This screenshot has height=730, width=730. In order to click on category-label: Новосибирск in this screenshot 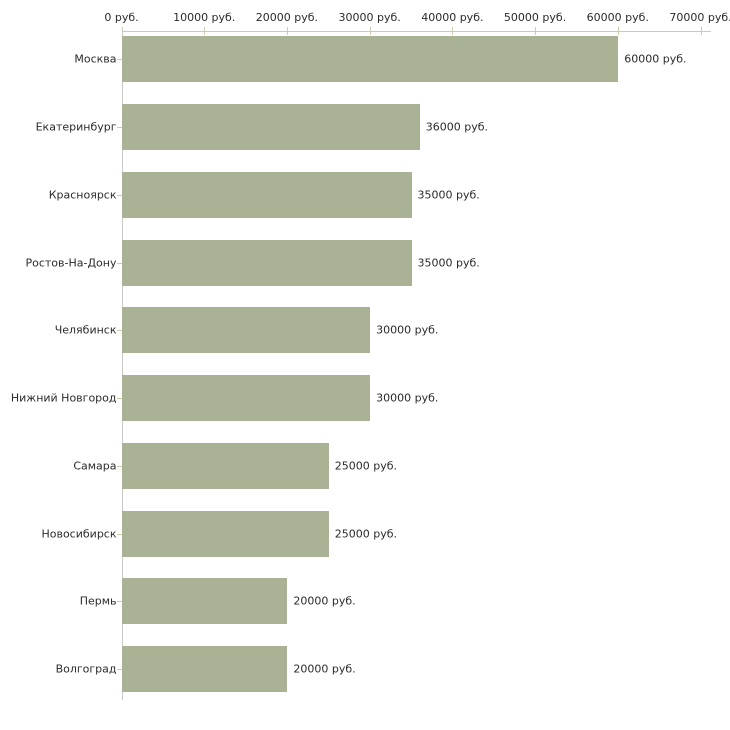, I will do `click(79, 534)`.